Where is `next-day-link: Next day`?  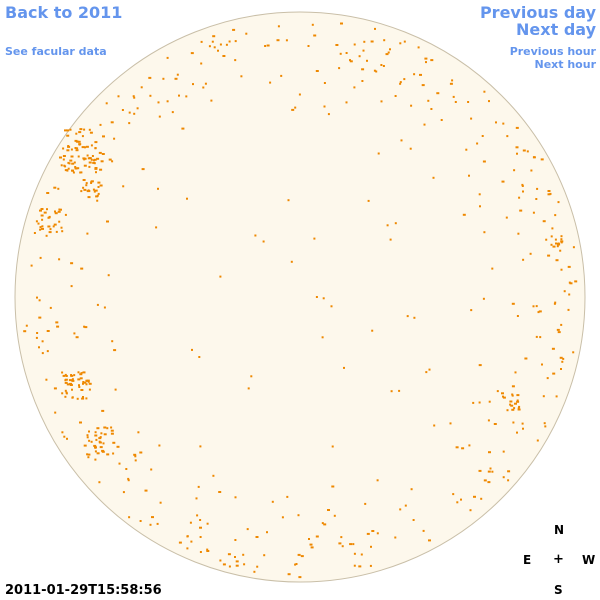
next-day-link: Next day is located at coordinates (556, 29).